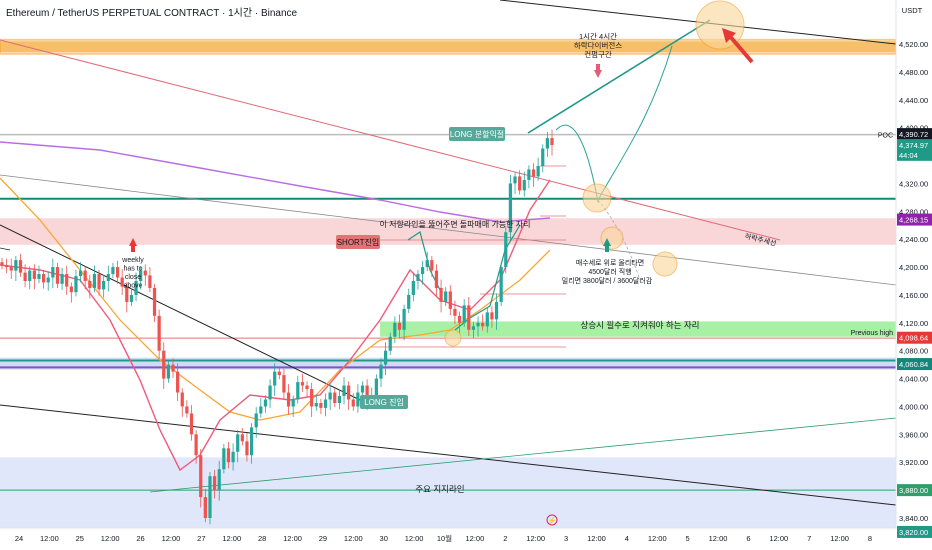 This screenshot has width=932, height=550. What do you see at coordinates (912, 10) in the screenshot?
I see `currency-label: USDT` at bounding box center [912, 10].